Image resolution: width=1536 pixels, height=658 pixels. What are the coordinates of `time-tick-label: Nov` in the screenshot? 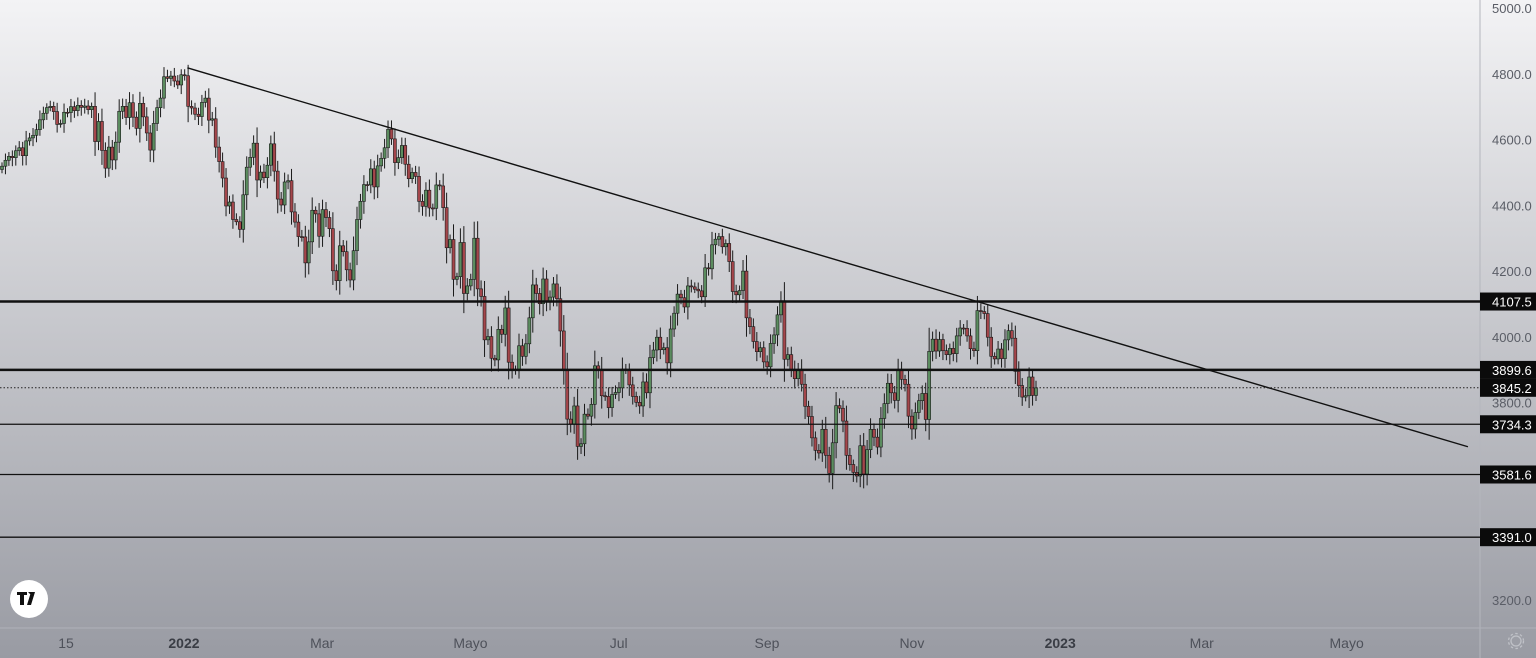 It's located at (911, 643).